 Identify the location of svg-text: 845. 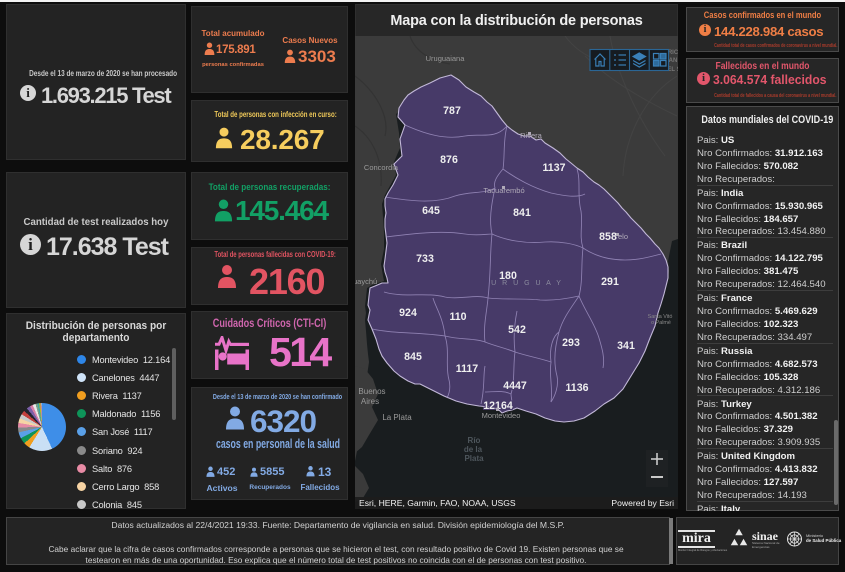
(413, 357).